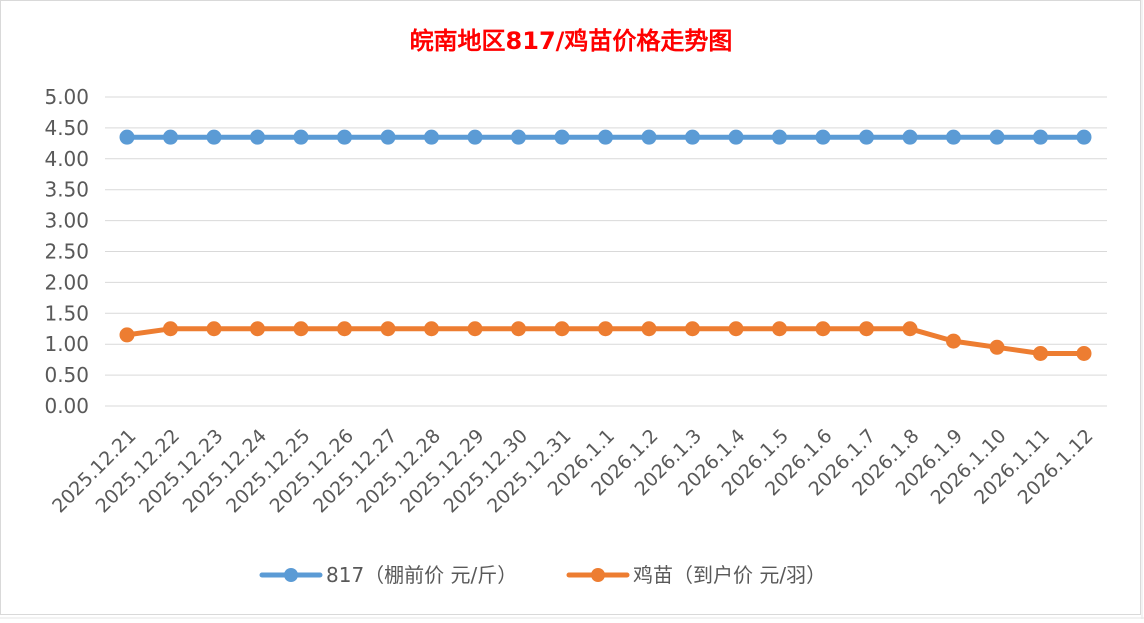 The width and height of the screenshot is (1144, 623). I want to click on legend-label: 鸡苗（到户价 元/羽）, so click(729, 575).